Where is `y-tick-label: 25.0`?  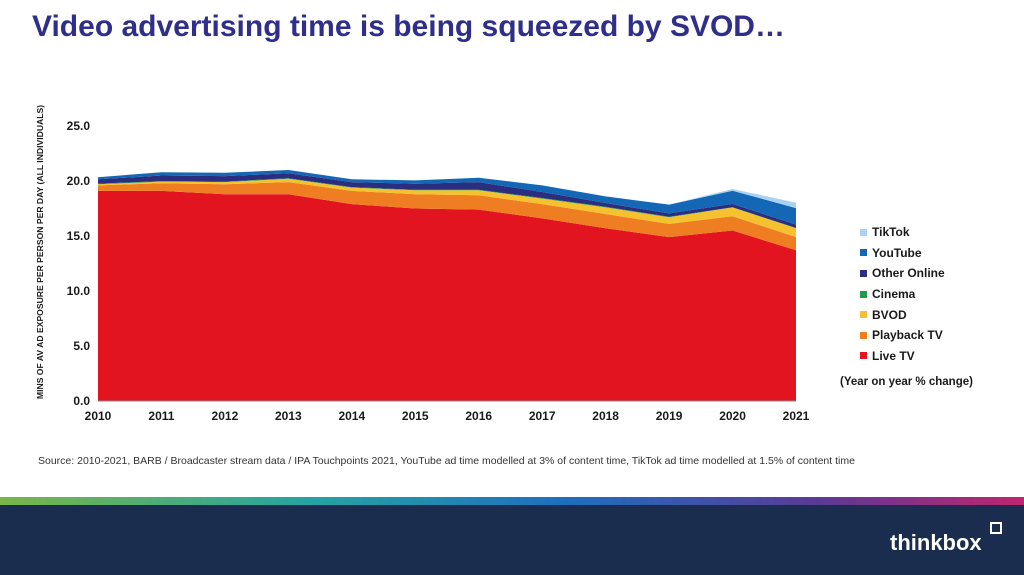 y-tick-label: 25.0 is located at coordinates (79, 126).